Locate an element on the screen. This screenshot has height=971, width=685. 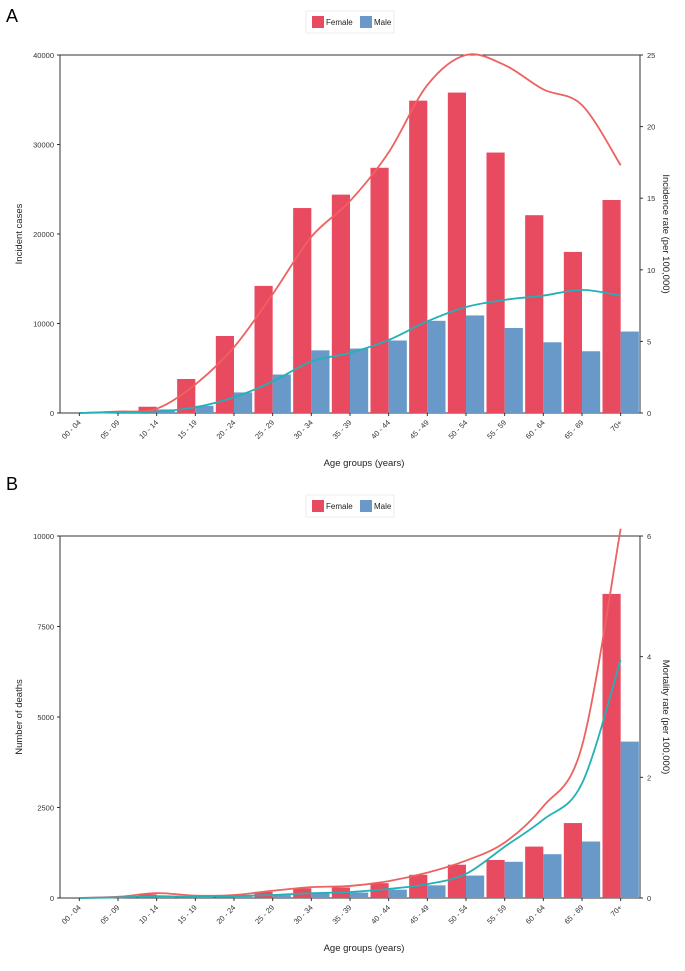
x-tick-label: 40 - 44 is located at coordinates (380, 914).